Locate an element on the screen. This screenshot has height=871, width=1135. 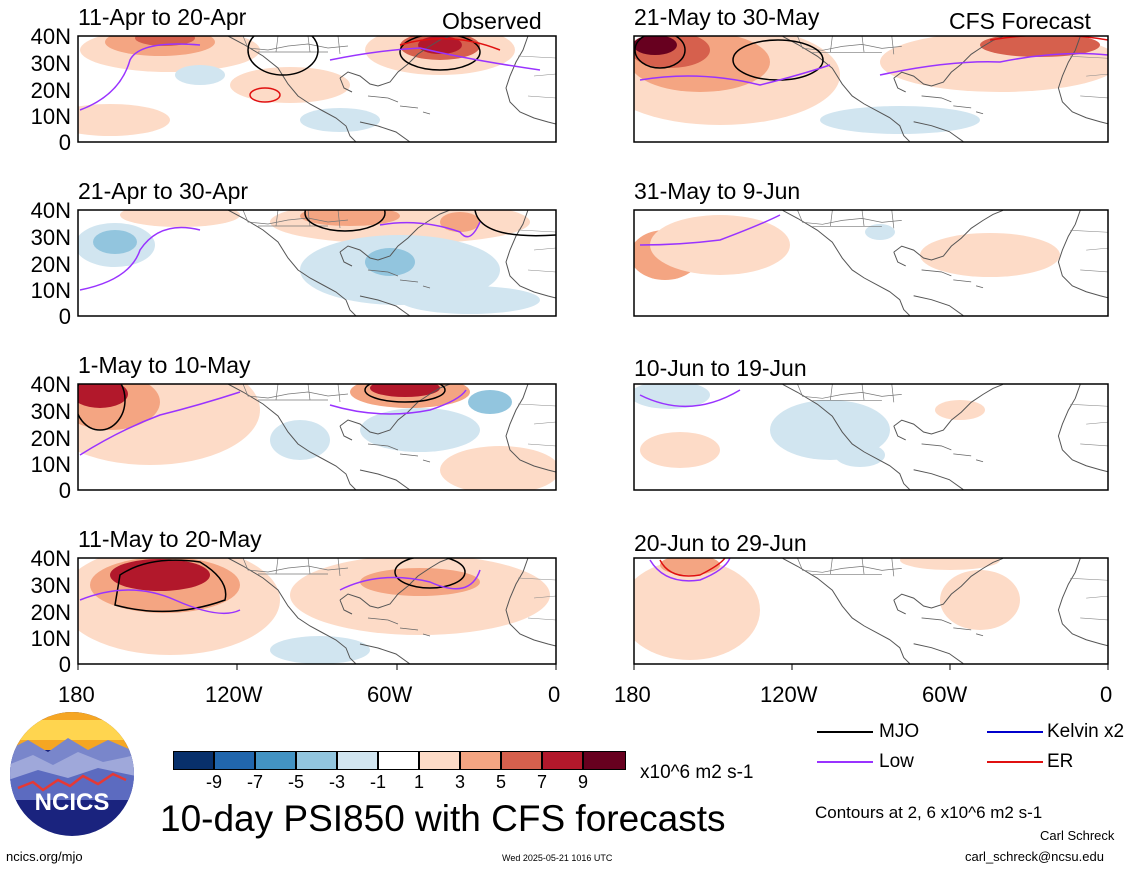
map-obs4 is located at coordinates (317, 611).